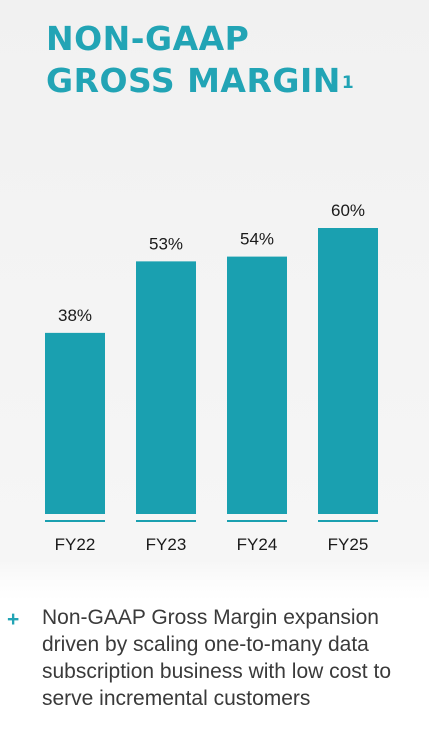 This screenshot has height=752, width=429. I want to click on bar-baseline-fy24, so click(257, 521).